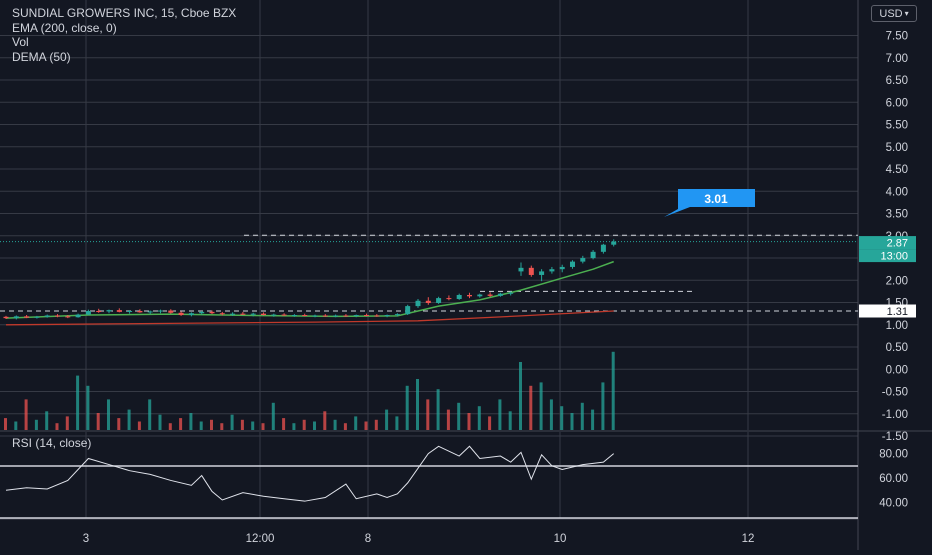  I want to click on y-tick-label: 7.00, so click(897, 59).